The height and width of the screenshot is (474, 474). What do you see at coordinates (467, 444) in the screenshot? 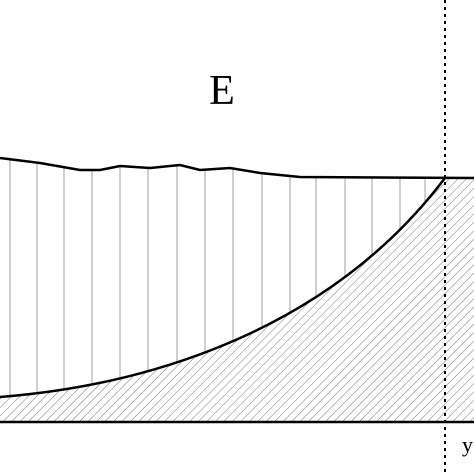
I see `axis-label: y` at bounding box center [467, 444].